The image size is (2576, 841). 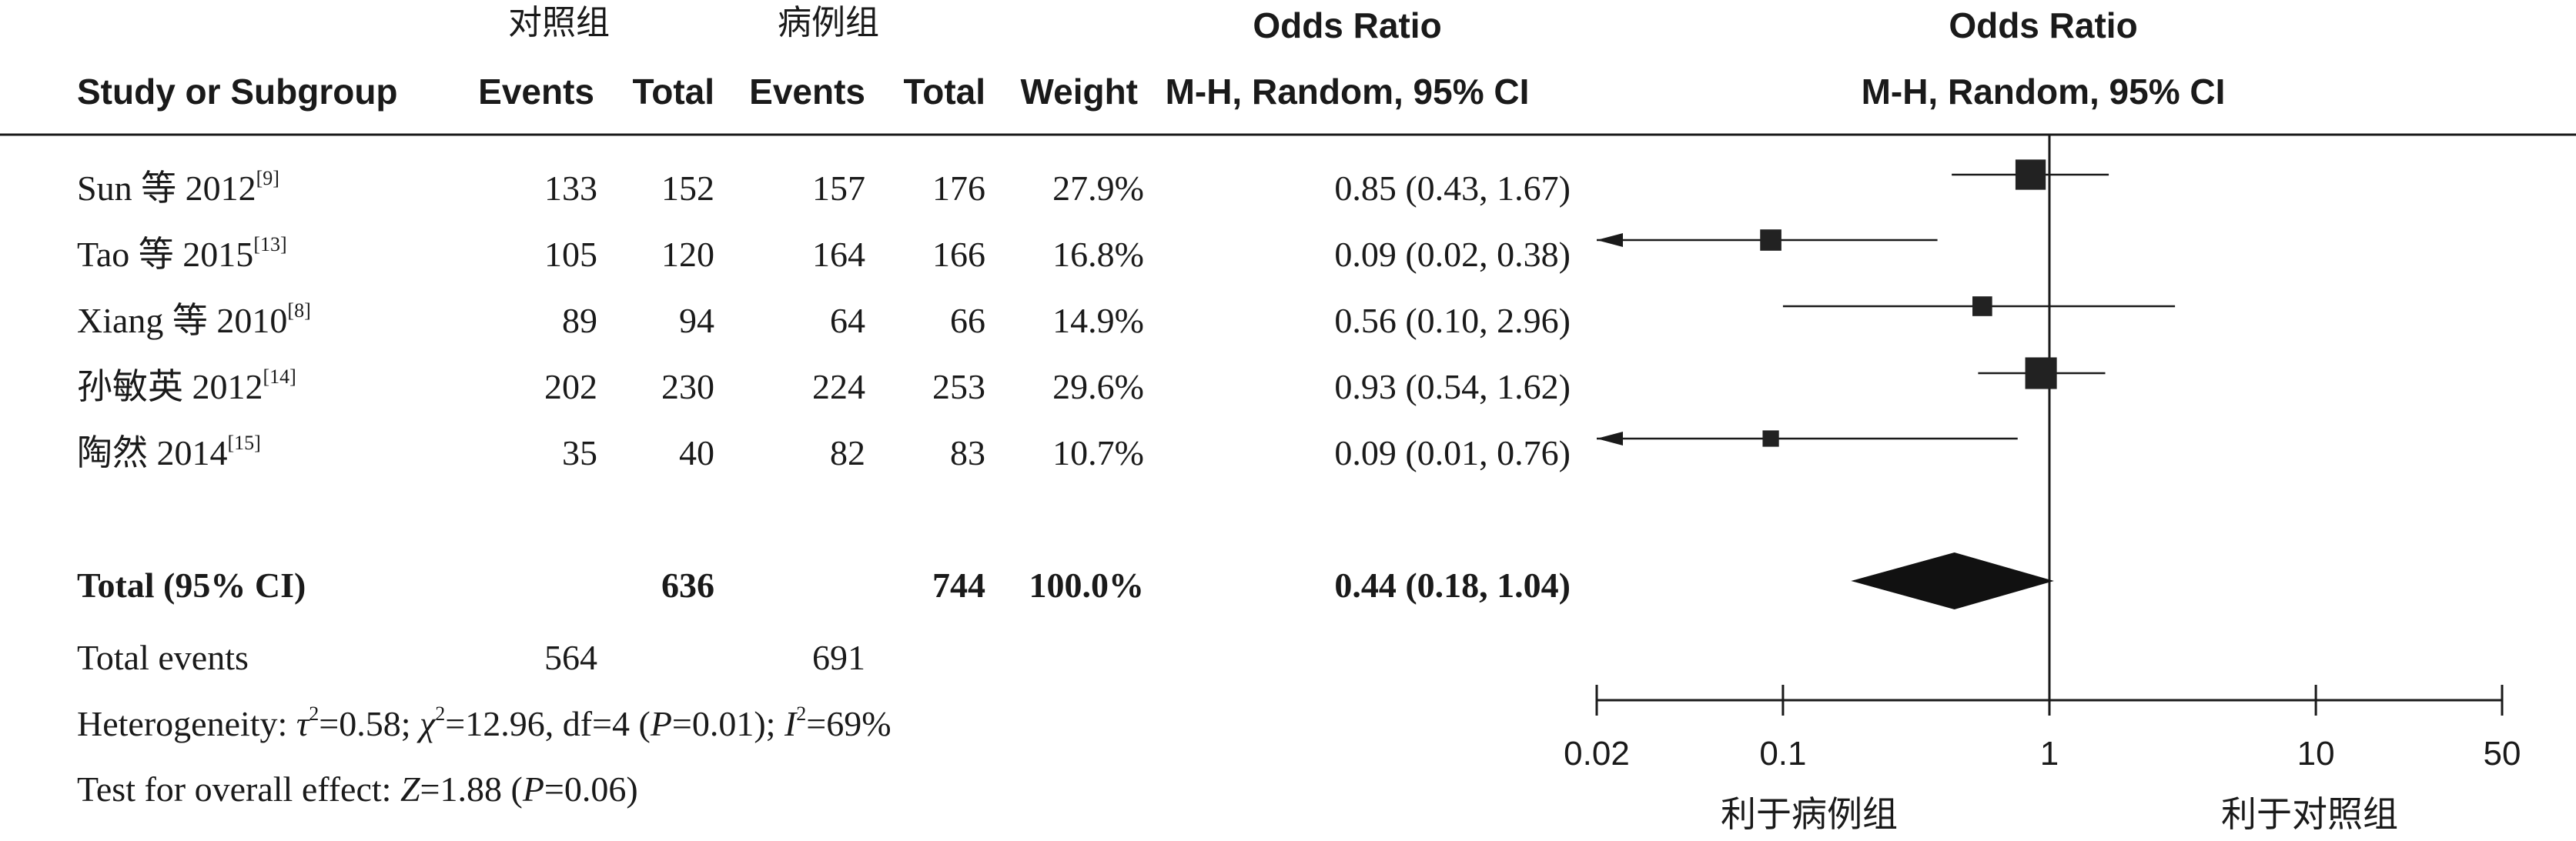 What do you see at coordinates (1452, 255) in the screenshot?
I see `study-ci: 0.09 (0.02, 0.38)` at bounding box center [1452, 255].